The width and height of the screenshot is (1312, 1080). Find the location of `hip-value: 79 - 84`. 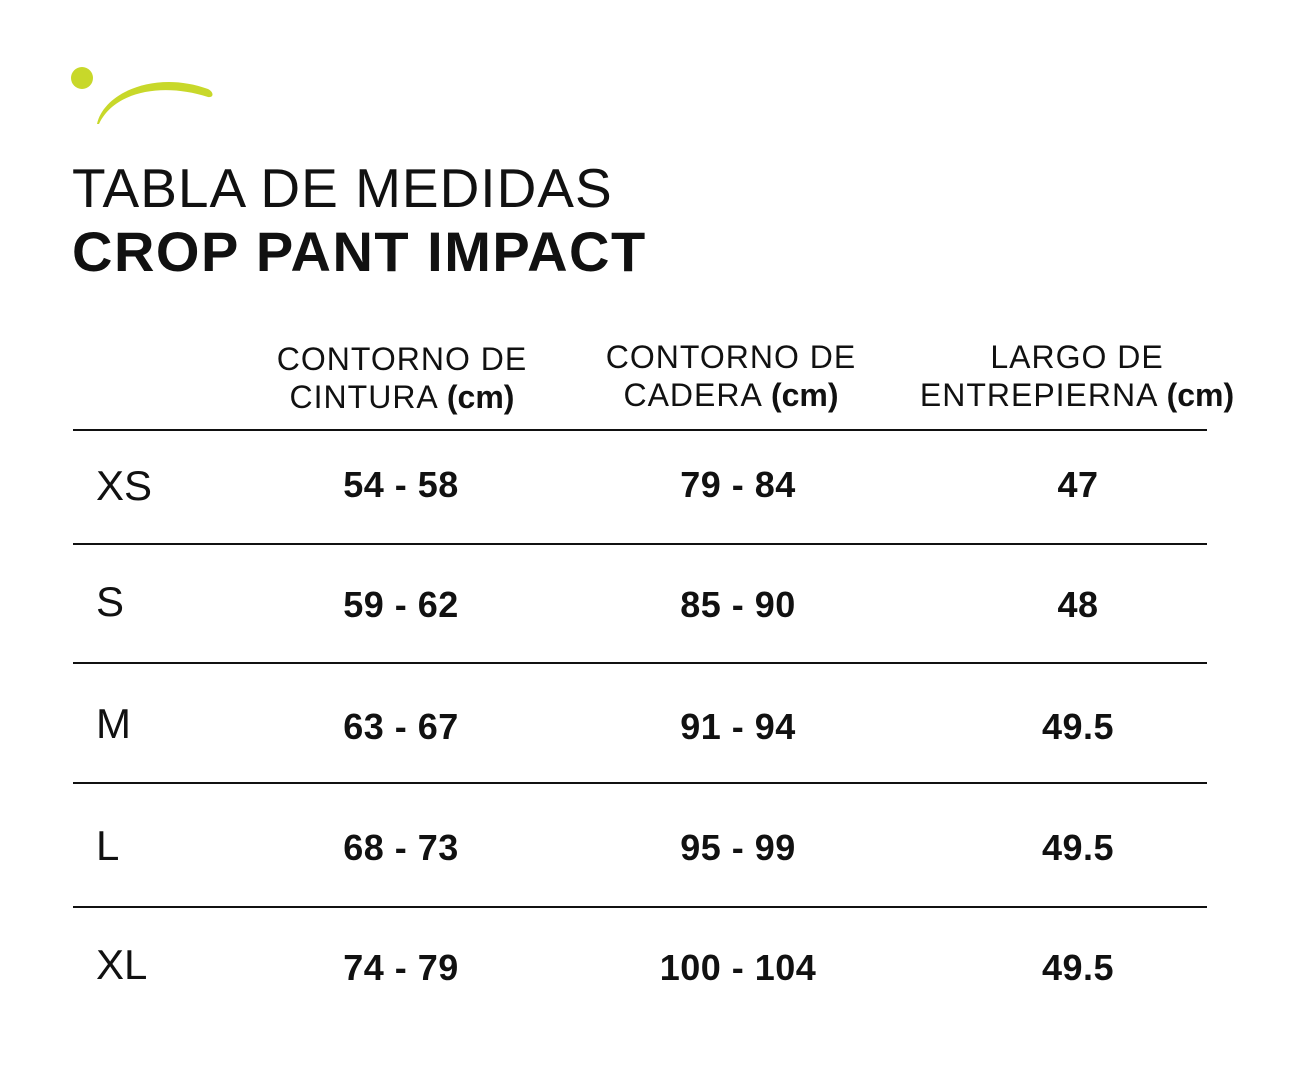

hip-value: 79 - 84 is located at coordinates (738, 484).